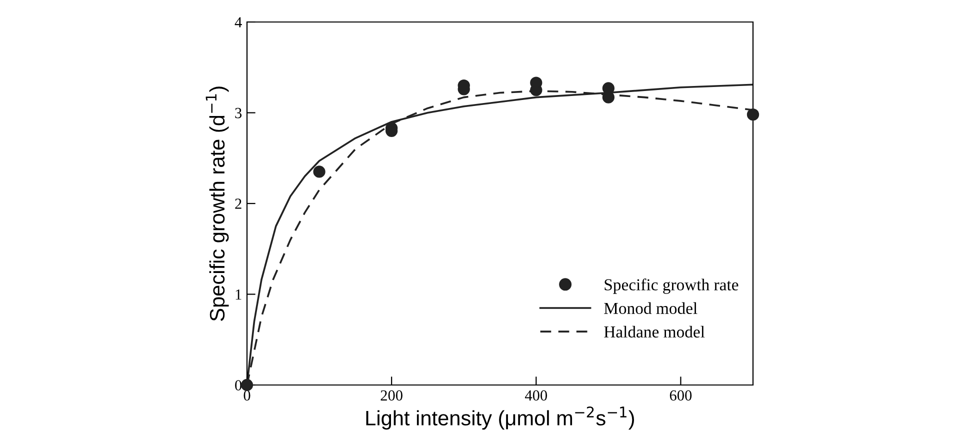  I want to click on x-tick-label: 0, so click(247, 395).